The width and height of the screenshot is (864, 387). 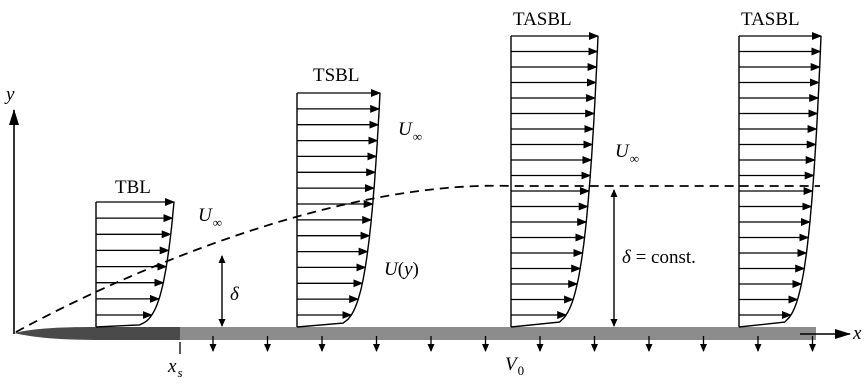 What do you see at coordinates (235, 294) in the screenshot?
I see `delta-label: δ` at bounding box center [235, 294].